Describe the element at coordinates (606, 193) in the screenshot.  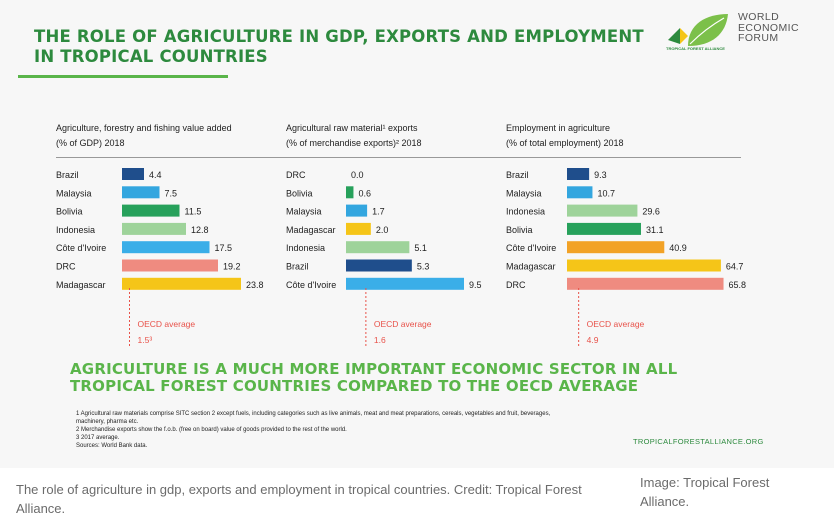
I see `value-label: 10.7` at that location.